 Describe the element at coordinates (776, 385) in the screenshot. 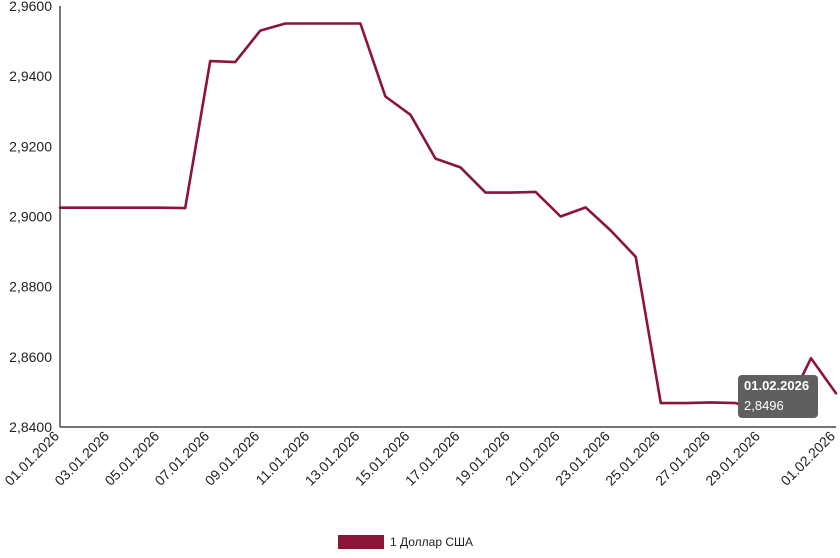

I see `tooltip-date: 01.02.2026` at that location.